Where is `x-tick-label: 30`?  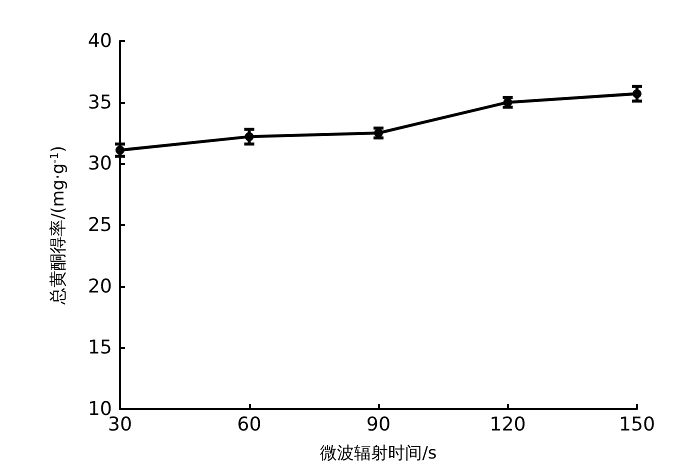
x-tick-label: 30 is located at coordinates (120, 425).